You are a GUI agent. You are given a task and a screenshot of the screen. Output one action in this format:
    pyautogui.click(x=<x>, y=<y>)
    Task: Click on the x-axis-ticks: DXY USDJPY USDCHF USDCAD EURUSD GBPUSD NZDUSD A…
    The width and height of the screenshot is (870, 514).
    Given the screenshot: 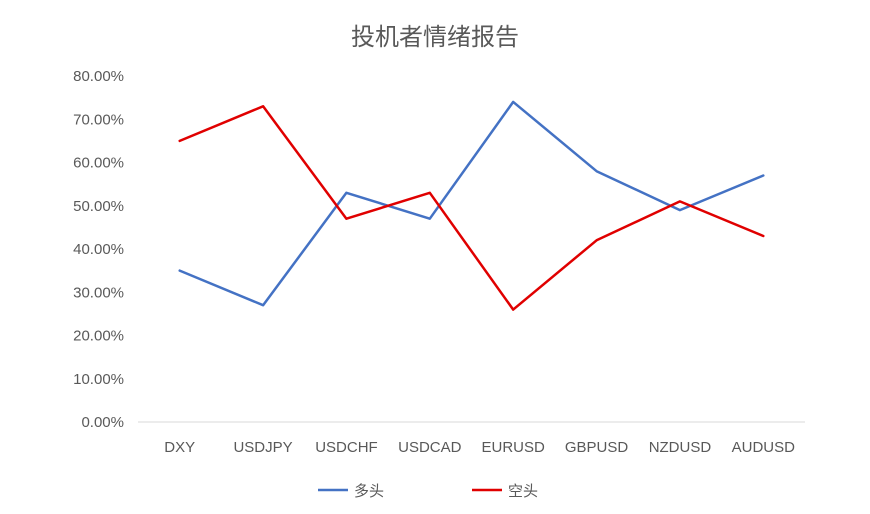 What is the action you would take?
    pyautogui.click(x=479, y=447)
    